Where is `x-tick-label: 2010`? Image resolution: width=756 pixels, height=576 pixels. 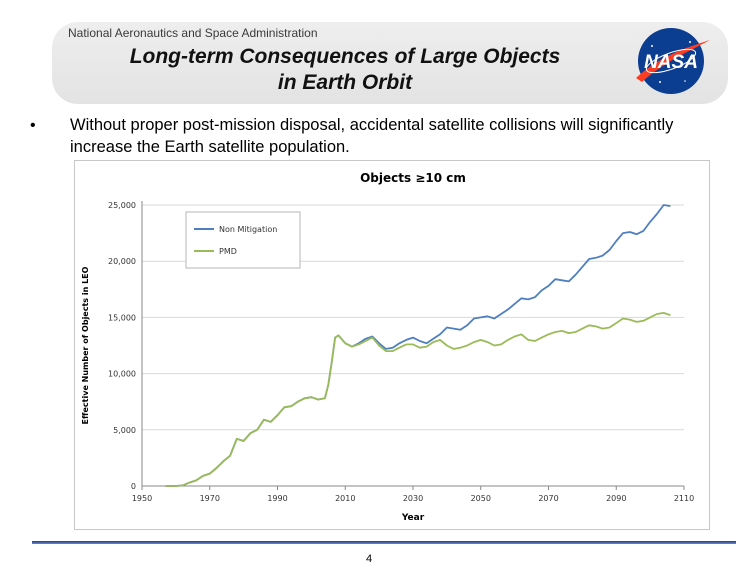 x-tick-label: 2010 is located at coordinates (345, 498).